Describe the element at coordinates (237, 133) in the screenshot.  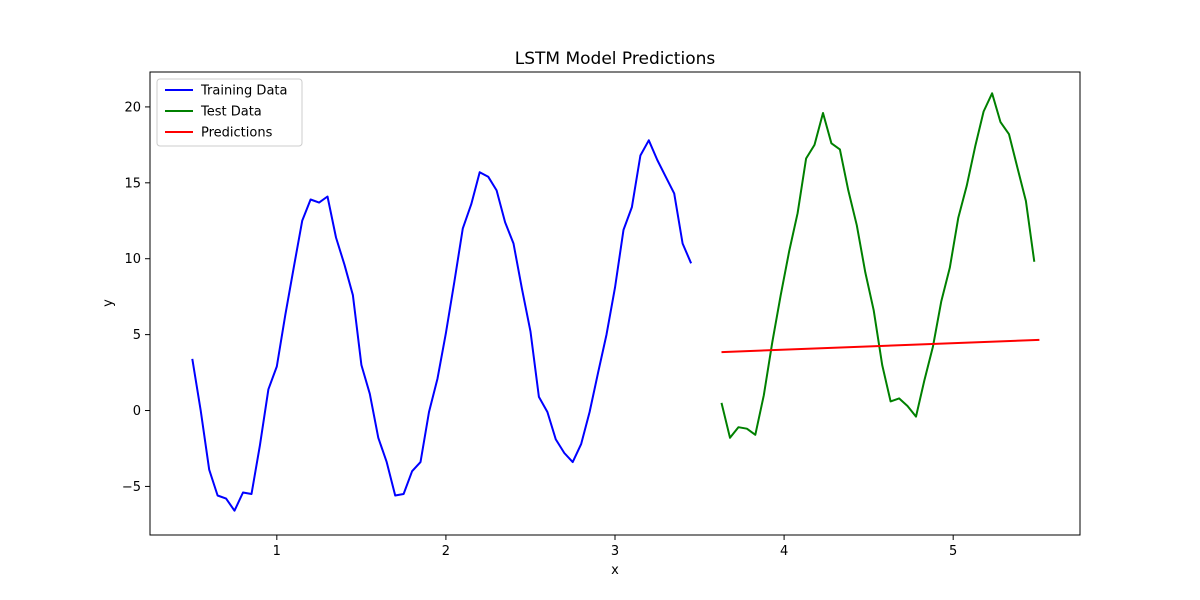
I see `legend-label: Predictions` at that location.